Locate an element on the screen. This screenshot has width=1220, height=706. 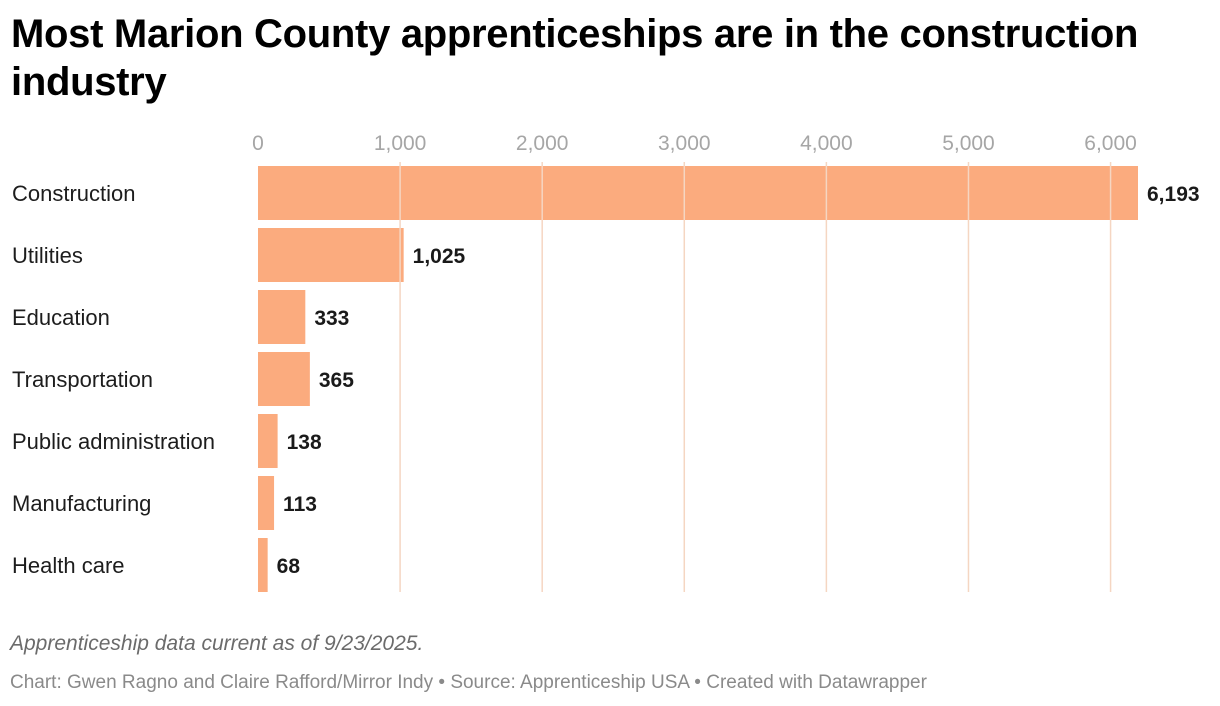
bar-education is located at coordinates (282, 317).